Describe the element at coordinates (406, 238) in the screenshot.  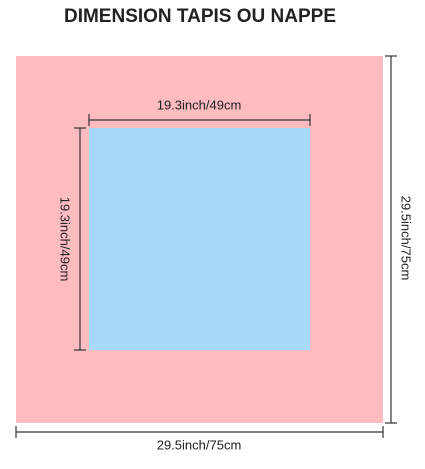
I see `outer-height-label: 29.5inch/75cm` at that location.